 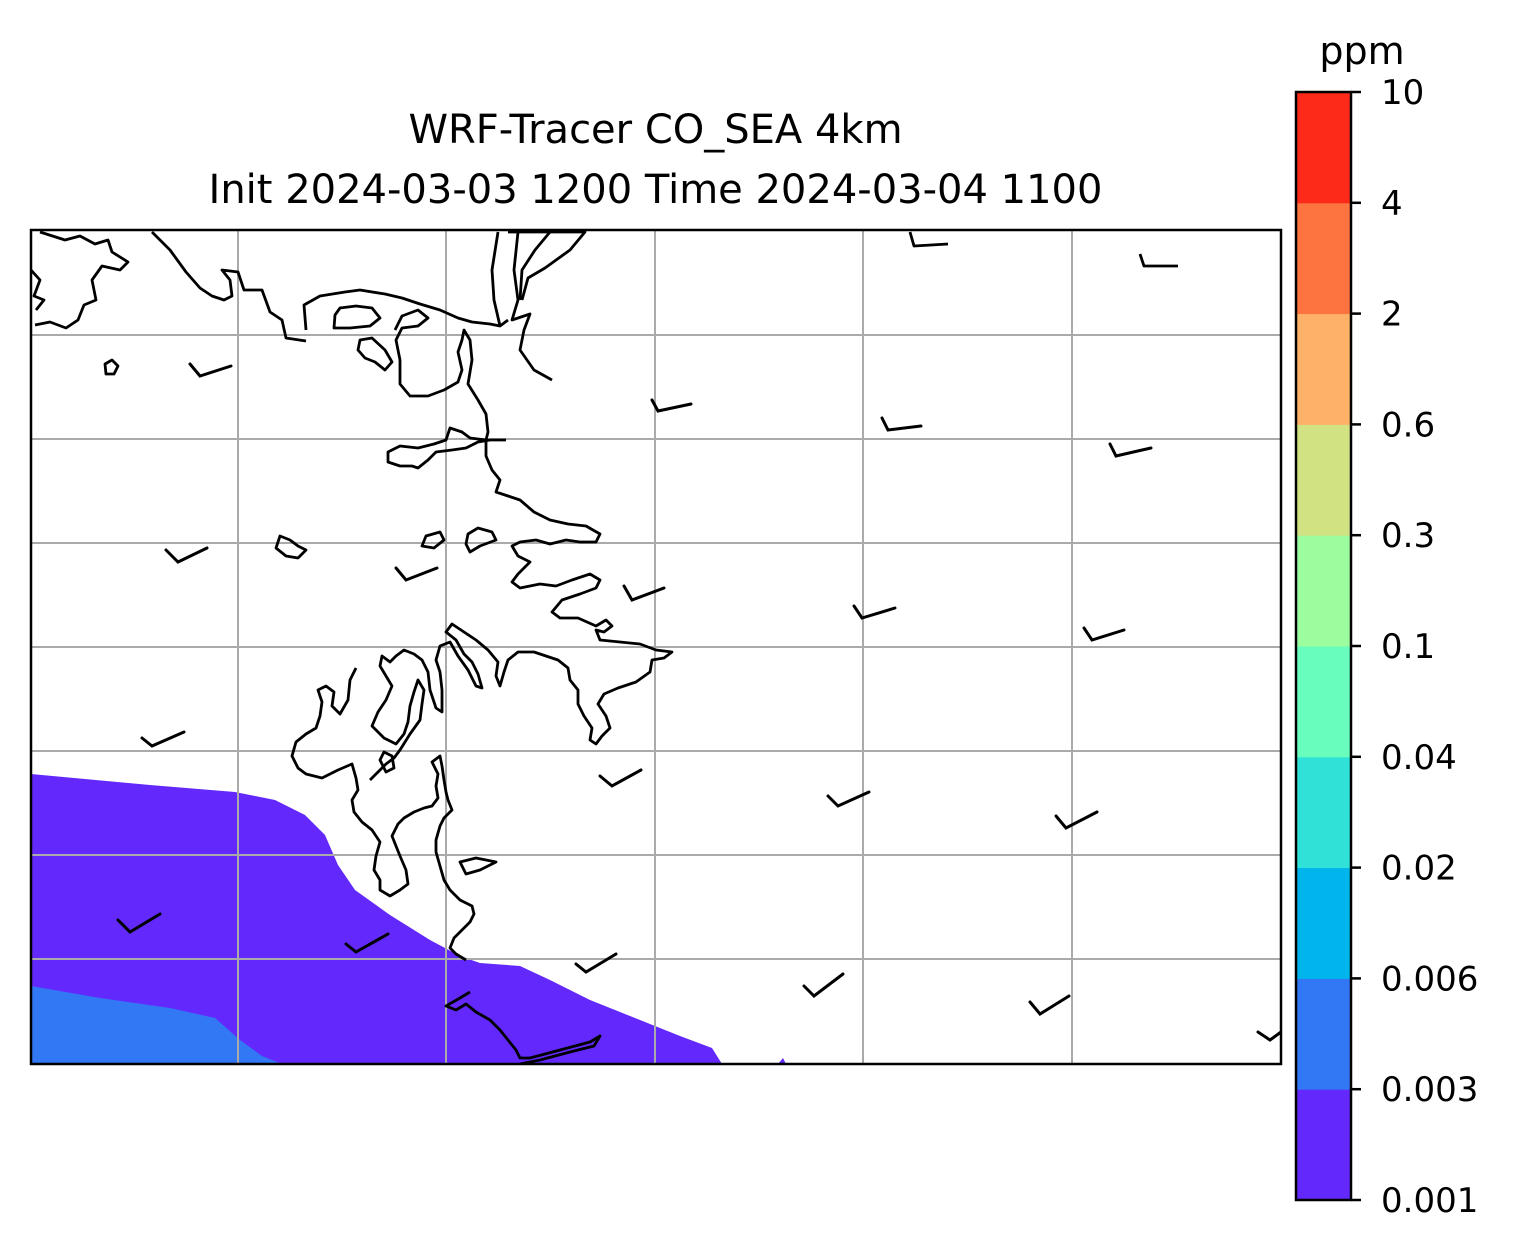 I want to click on colorbar-tick-label: 0.3, so click(x=1408, y=536).